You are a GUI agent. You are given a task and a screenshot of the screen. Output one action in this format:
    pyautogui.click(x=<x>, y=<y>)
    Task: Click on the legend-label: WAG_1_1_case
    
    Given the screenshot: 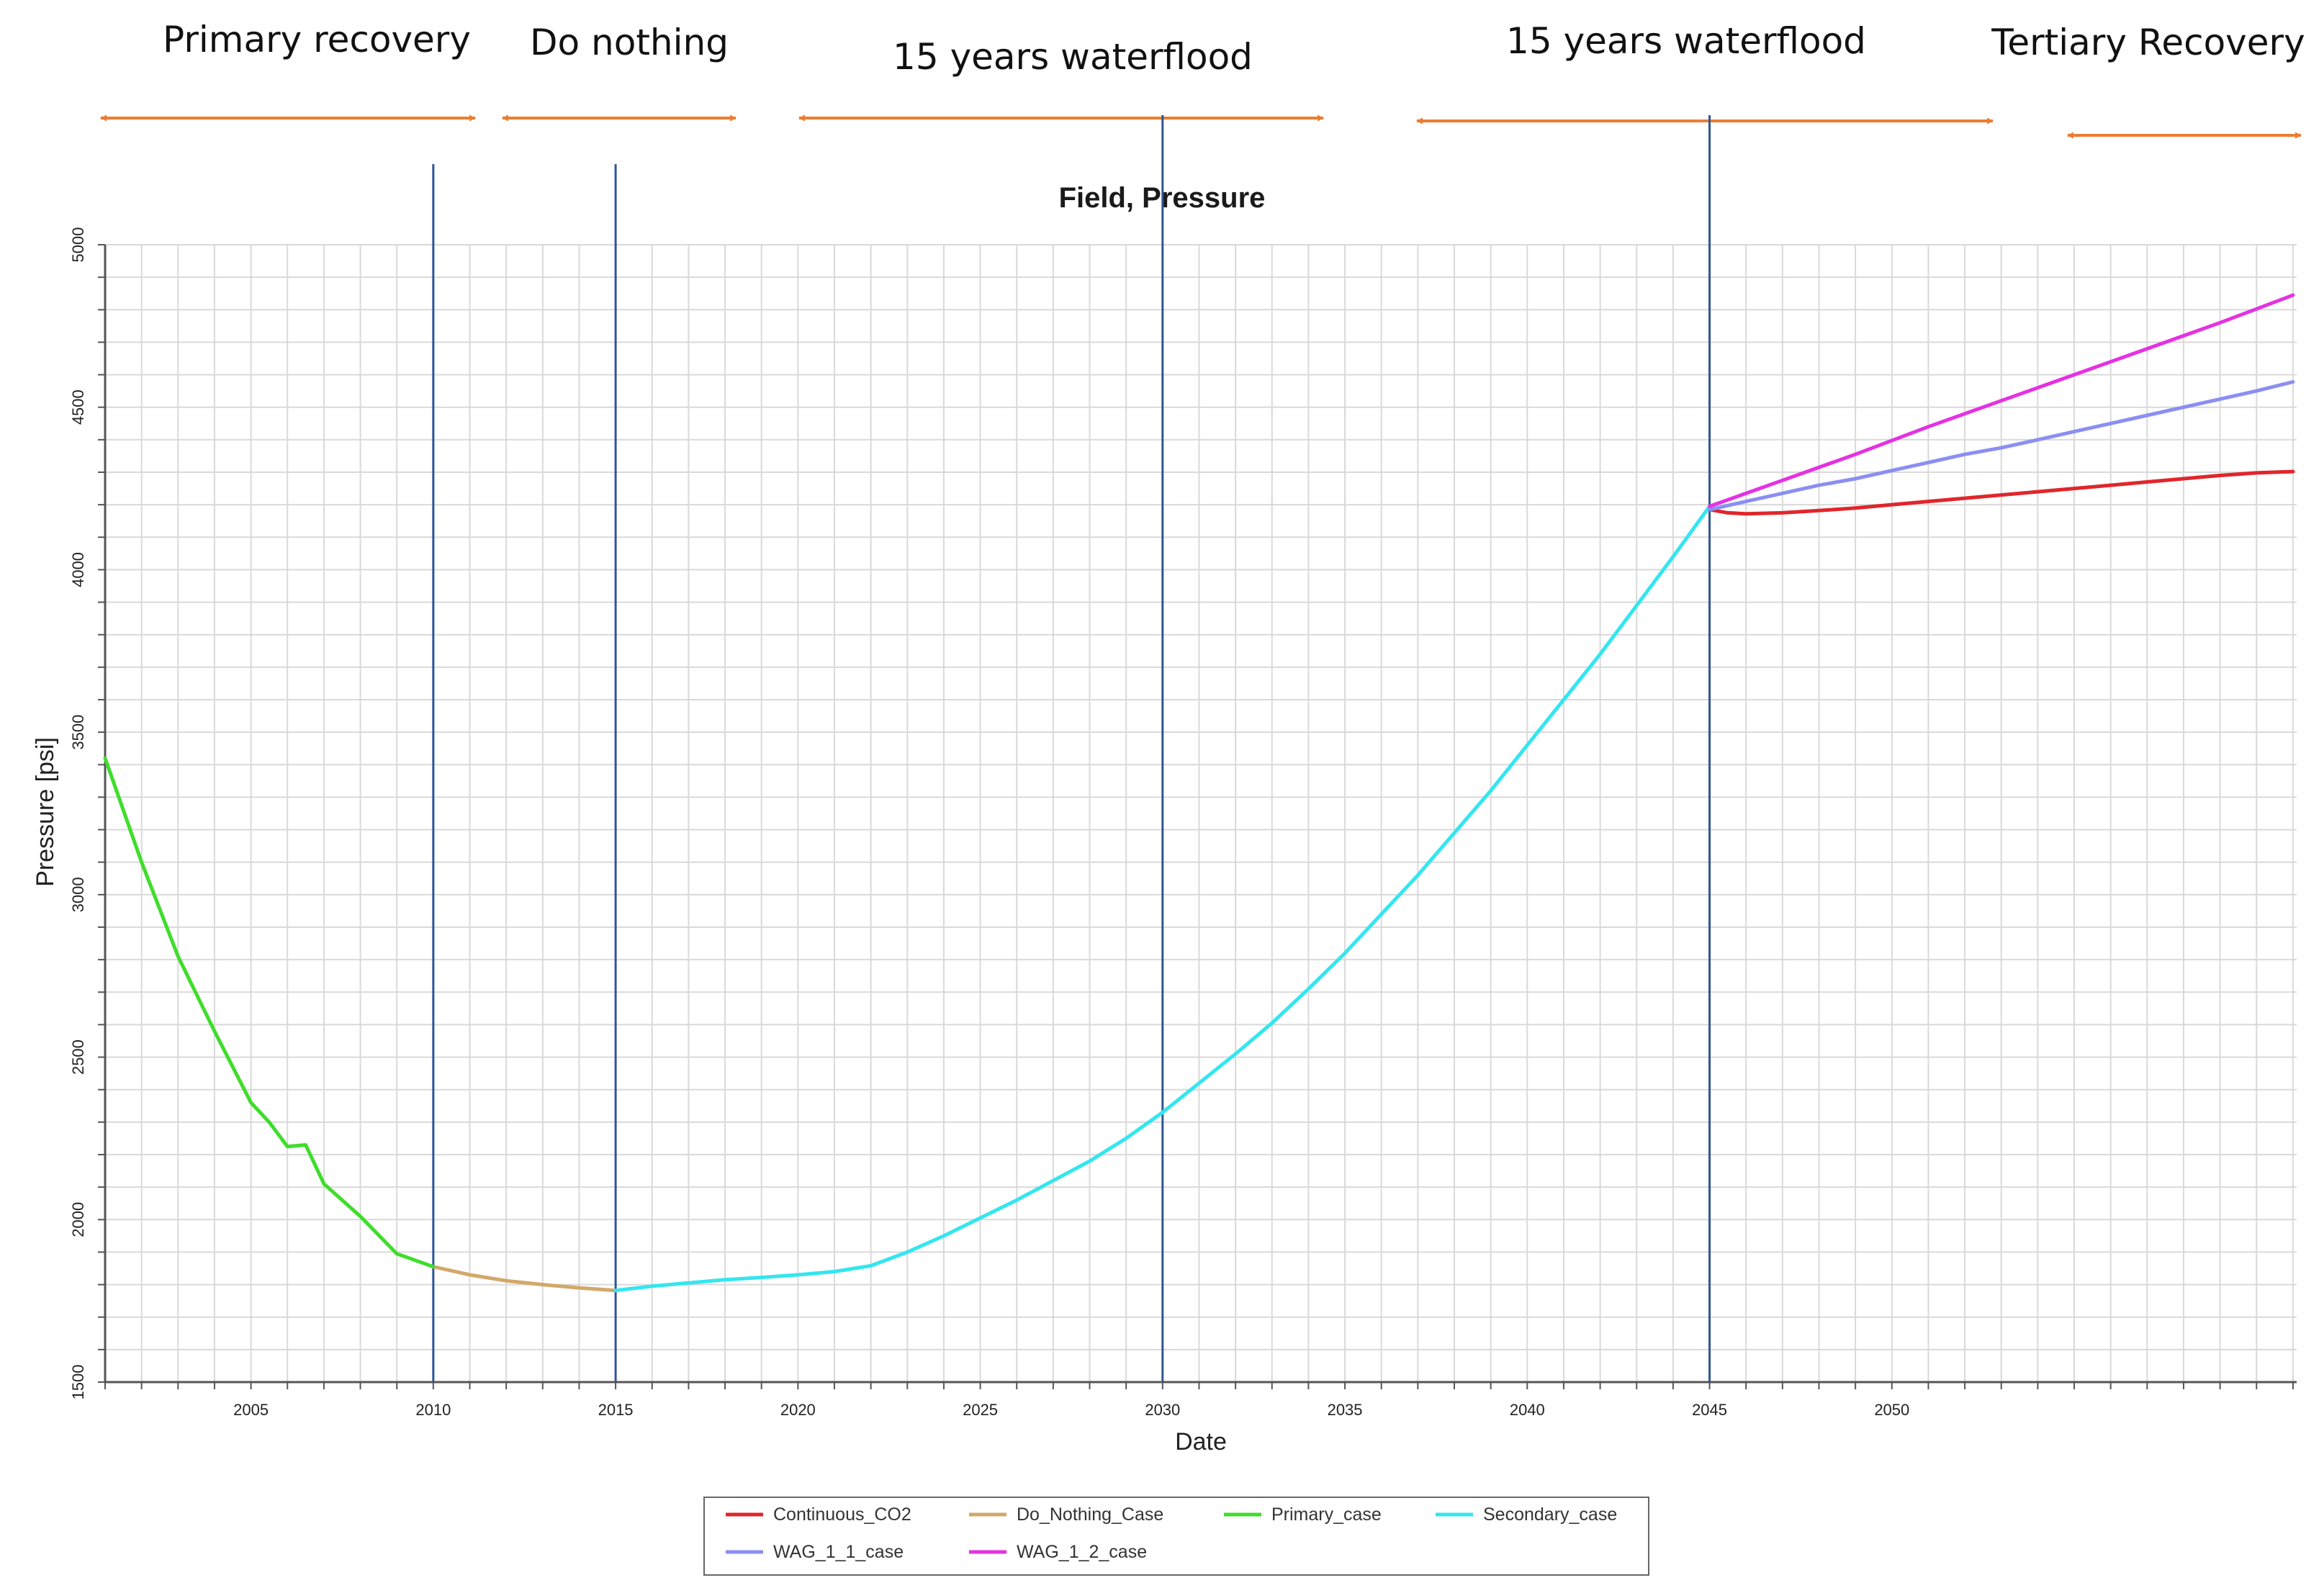 What is the action you would take?
    pyautogui.click(x=838, y=1552)
    